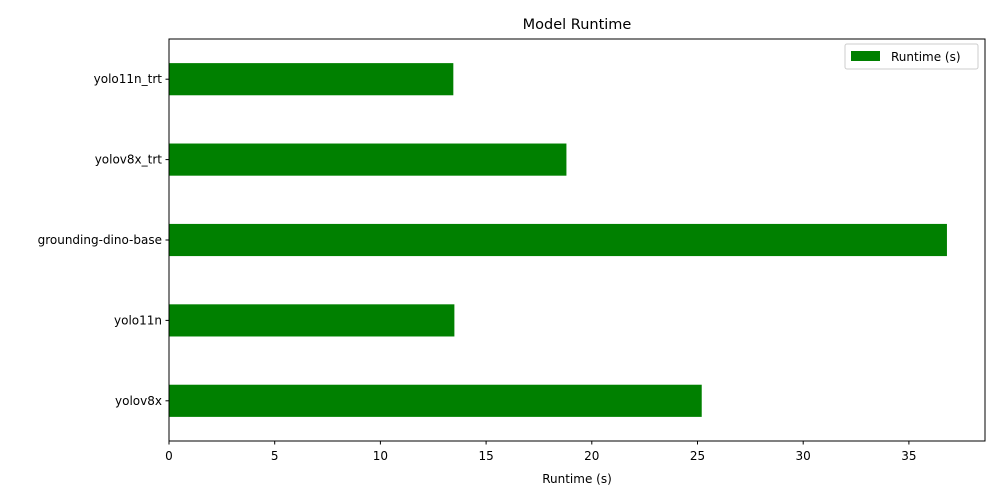 The height and width of the screenshot is (500, 1000). I want to click on x-tick-label: 5, so click(275, 456).